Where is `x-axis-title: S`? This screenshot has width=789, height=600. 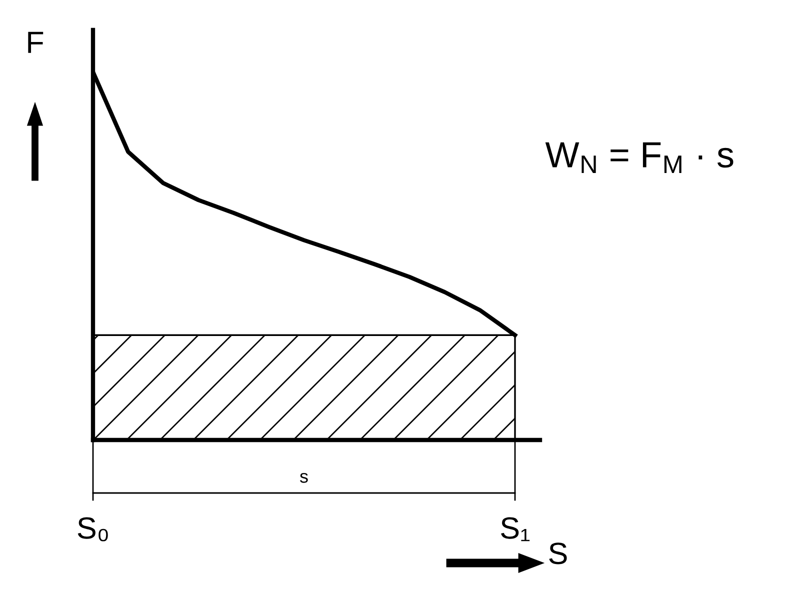
x-axis-title: S is located at coordinates (558, 553).